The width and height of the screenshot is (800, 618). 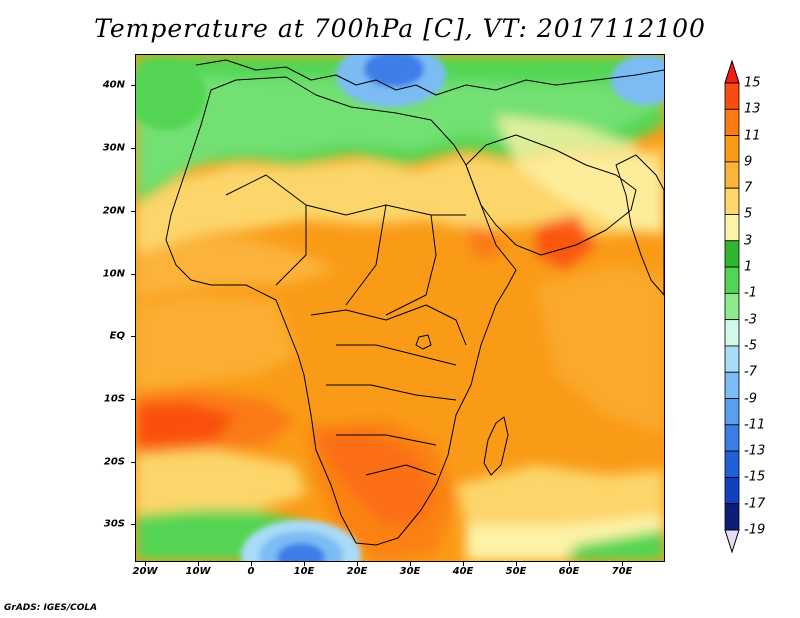 What do you see at coordinates (198, 571) in the screenshot?
I see `lon-tick-label: 10W` at bounding box center [198, 571].